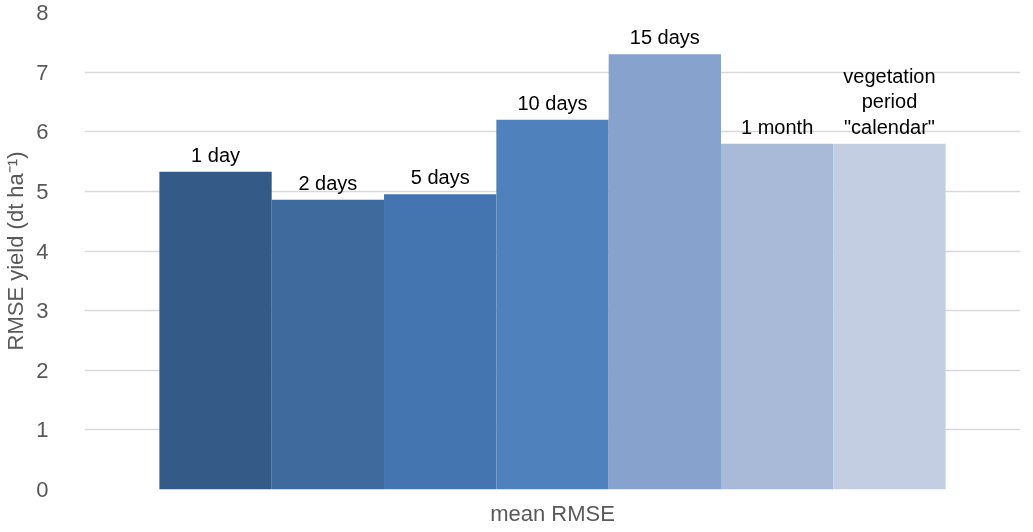 The image size is (1033, 532). Describe the element at coordinates (664, 37) in the screenshot. I see `series-label: 15 days` at that location.